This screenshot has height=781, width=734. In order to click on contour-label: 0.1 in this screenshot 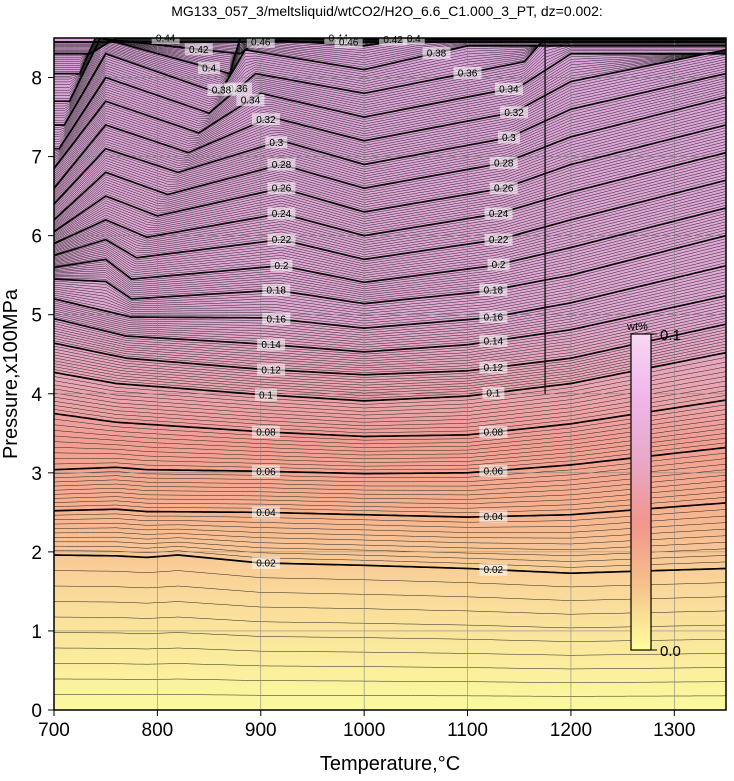, I will do `click(266, 395)`.